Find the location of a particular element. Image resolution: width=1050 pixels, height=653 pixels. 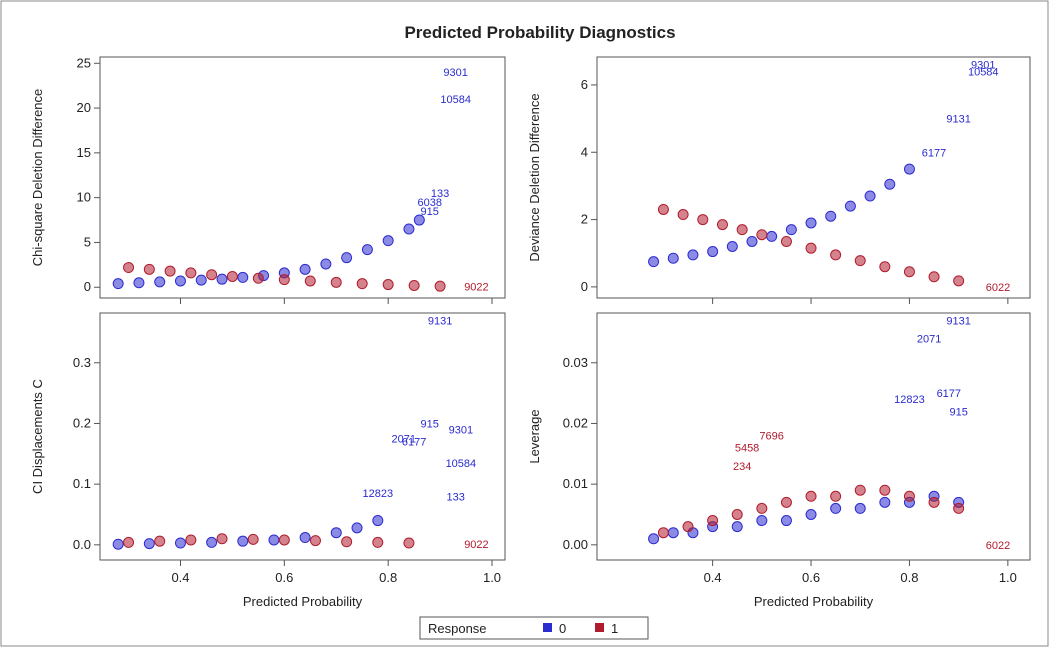

point-label: 12823 is located at coordinates (377, 494).